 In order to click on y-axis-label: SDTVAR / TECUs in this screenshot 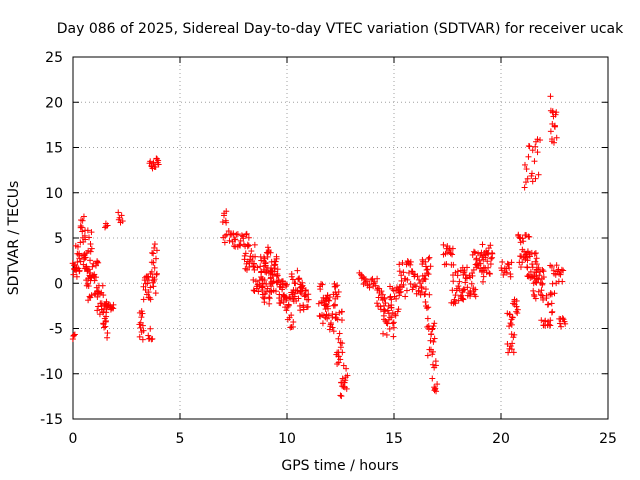, I will do `click(14, 238)`.